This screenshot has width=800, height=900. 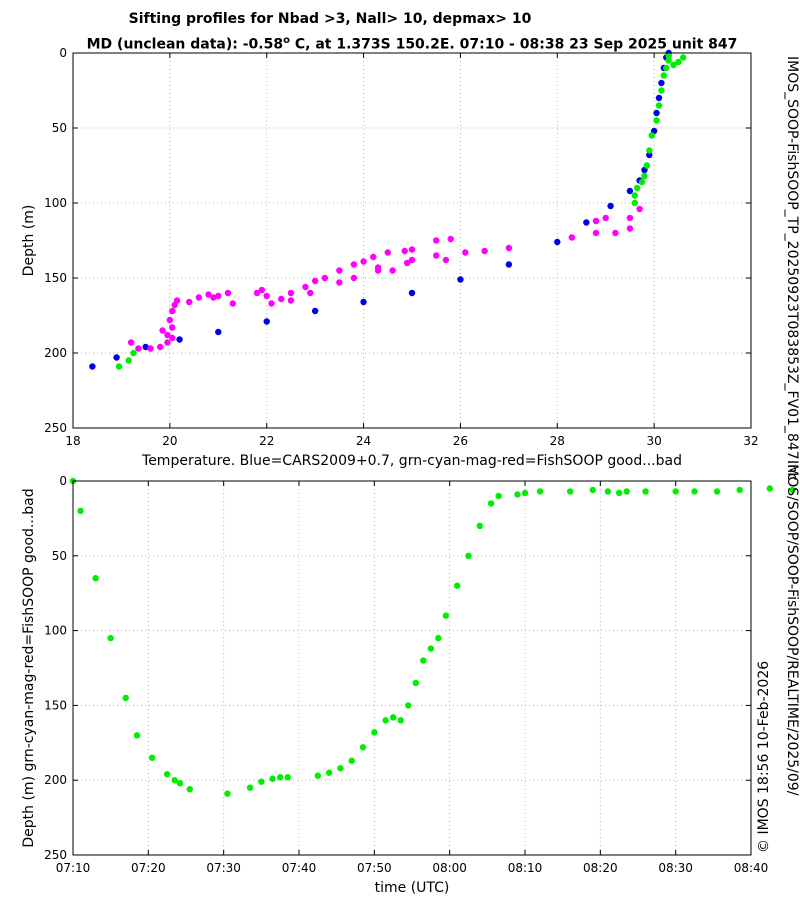 What do you see at coordinates (72, 441) in the screenshot?
I see `p1-xtick-label: 18` at bounding box center [72, 441].